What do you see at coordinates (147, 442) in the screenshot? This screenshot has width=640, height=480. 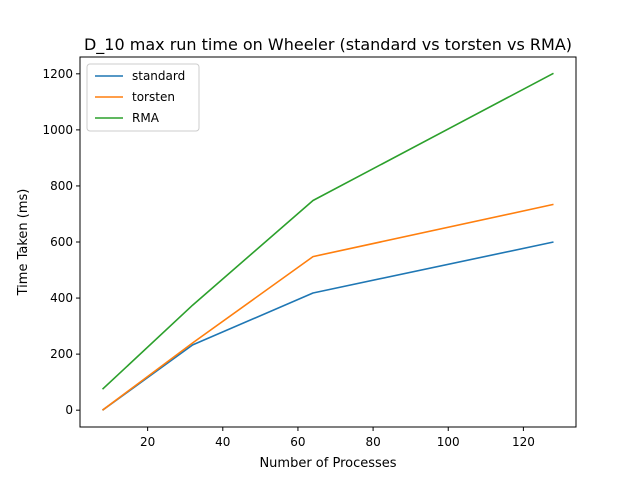 I see `x-tick-label: 20` at bounding box center [147, 442].